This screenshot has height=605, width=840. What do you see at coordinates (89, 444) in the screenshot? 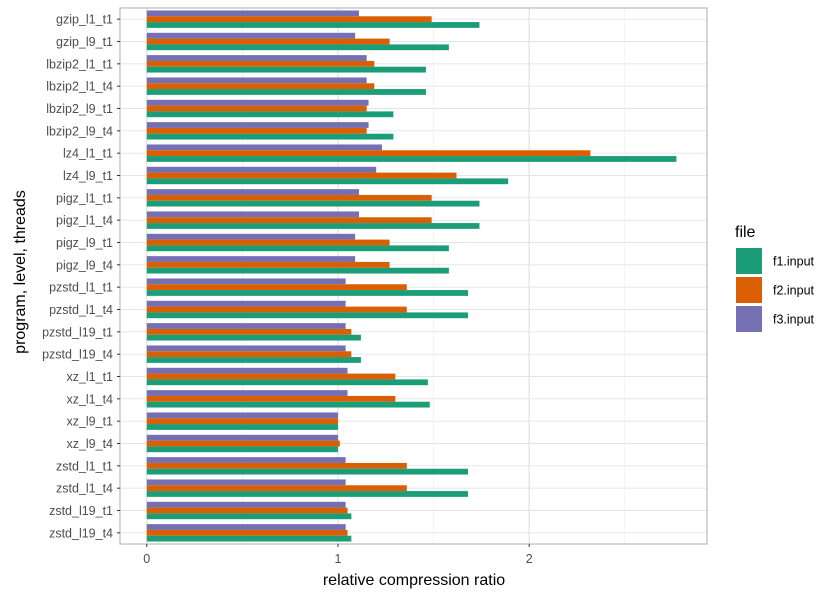
I see `y-tick-label: xz_l9_t4` at bounding box center [89, 444].